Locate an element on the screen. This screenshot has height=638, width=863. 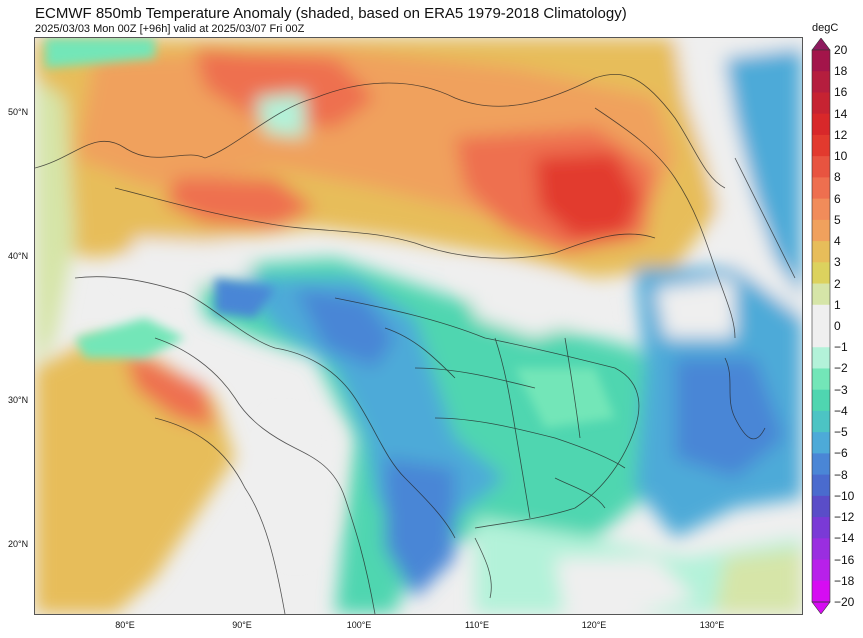
colorbar-tick-label: −10 is located at coordinates (844, 495).